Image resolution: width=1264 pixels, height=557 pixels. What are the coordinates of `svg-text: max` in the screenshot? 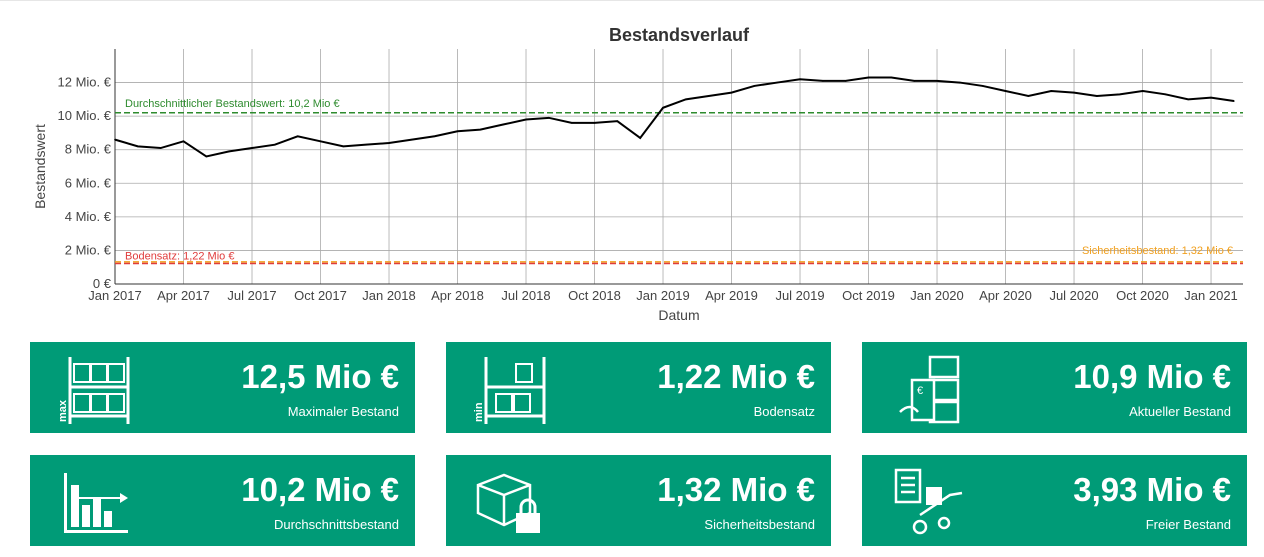 It's located at (63, 410).